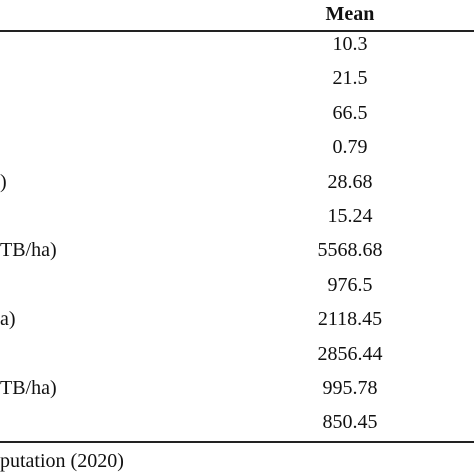  What do you see at coordinates (350, 353) in the screenshot?
I see `mean-value: 2856.44` at bounding box center [350, 353].